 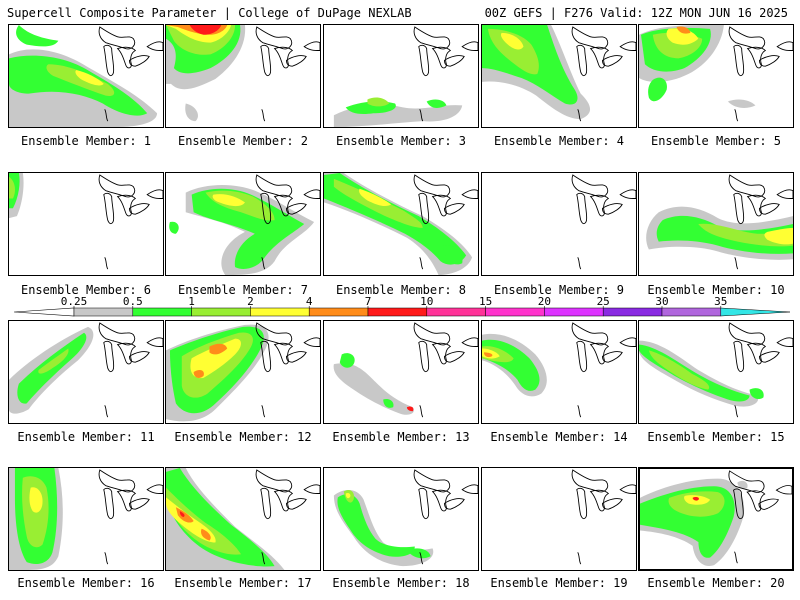 What do you see at coordinates (426, 302) in the screenshot?
I see `colorbar-tick-label: 10` at bounding box center [426, 302].